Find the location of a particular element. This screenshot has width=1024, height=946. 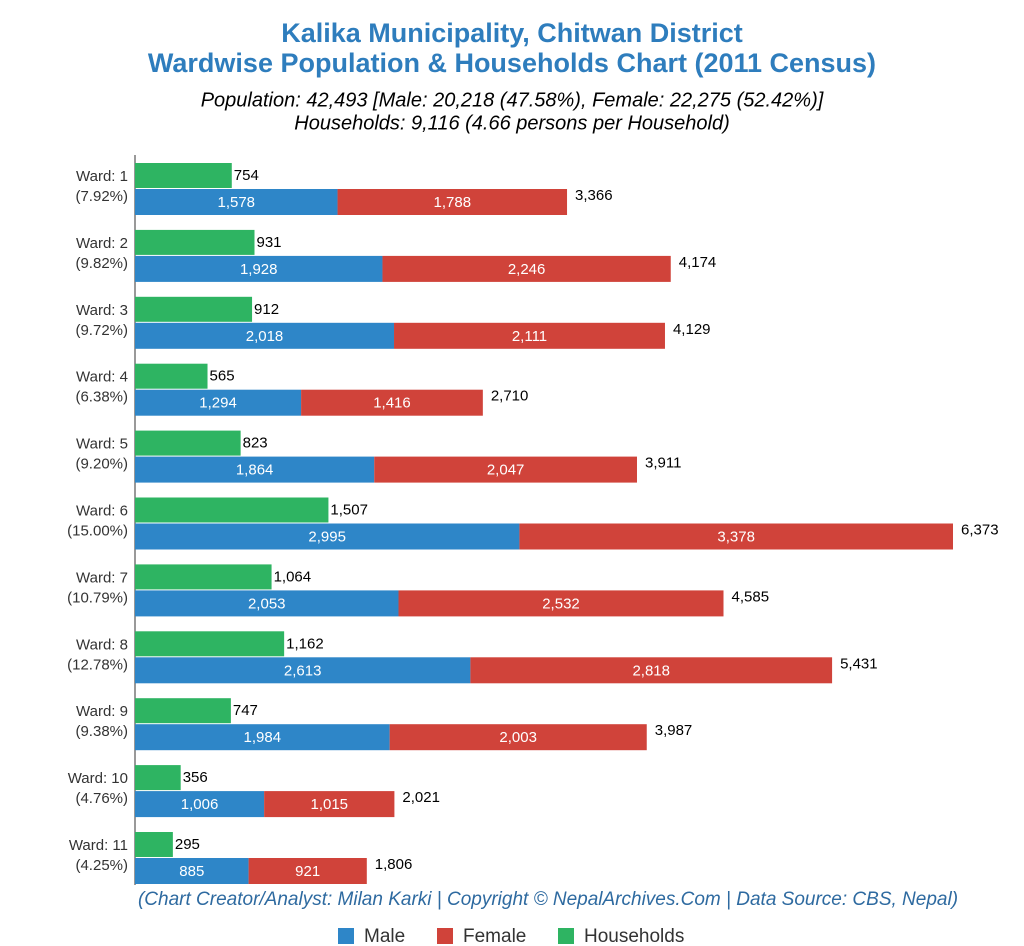

value-label: 2,995 is located at coordinates (327, 536).